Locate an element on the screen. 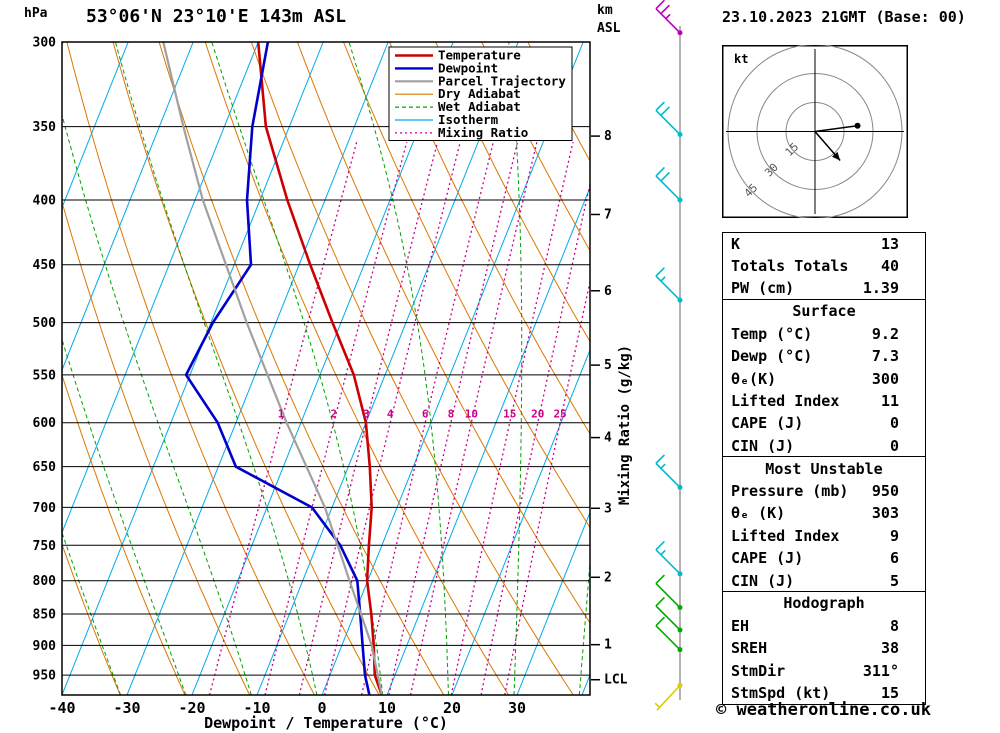  stat-value: 8 is located at coordinates (894, 625).